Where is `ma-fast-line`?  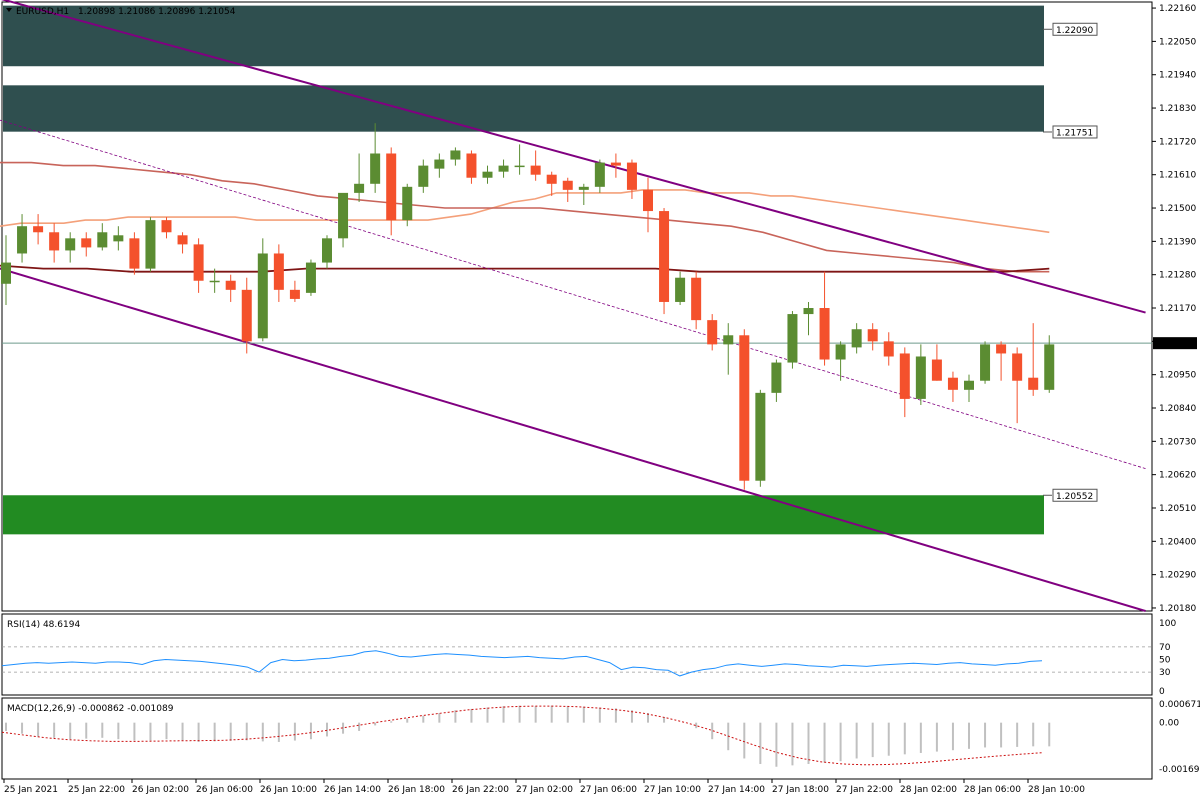
ma-fast-line is located at coordinates (525, 211).